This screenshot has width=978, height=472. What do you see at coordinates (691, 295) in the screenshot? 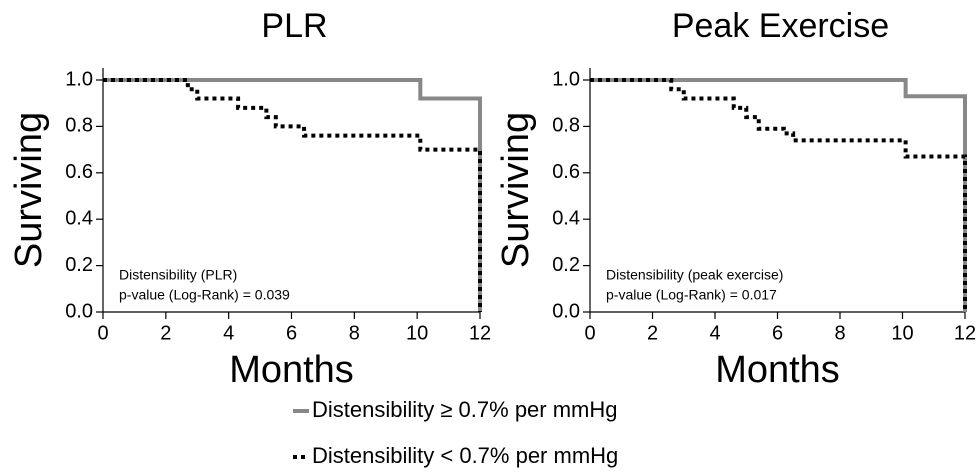
I see `annotation: p-value (Log-Rank) = 0.017` at bounding box center [691, 295].